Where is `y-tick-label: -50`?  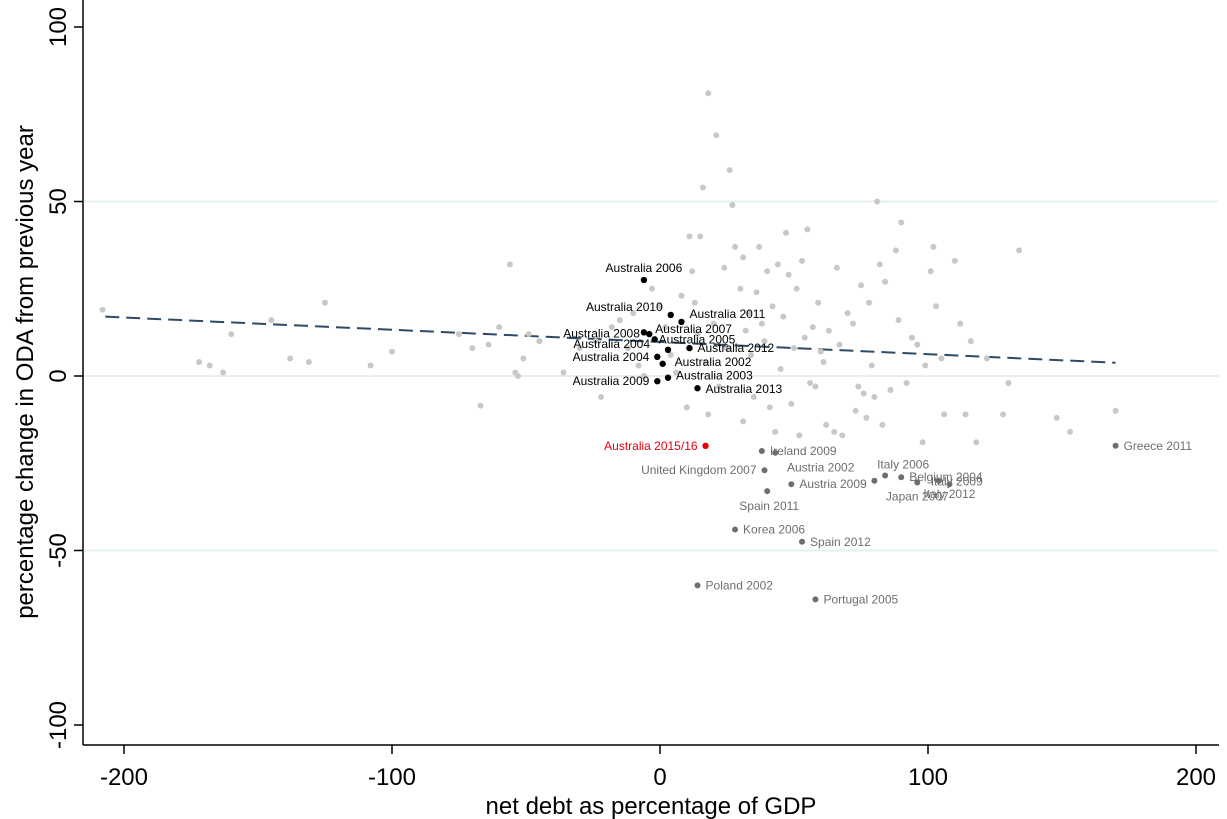 y-tick-label: -50 is located at coordinates (58, 550).